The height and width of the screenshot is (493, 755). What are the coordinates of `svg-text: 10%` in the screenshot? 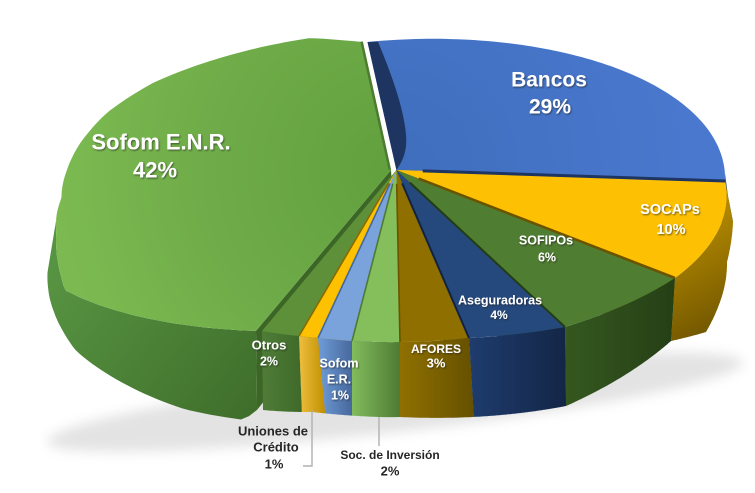 It's located at (670, 230).